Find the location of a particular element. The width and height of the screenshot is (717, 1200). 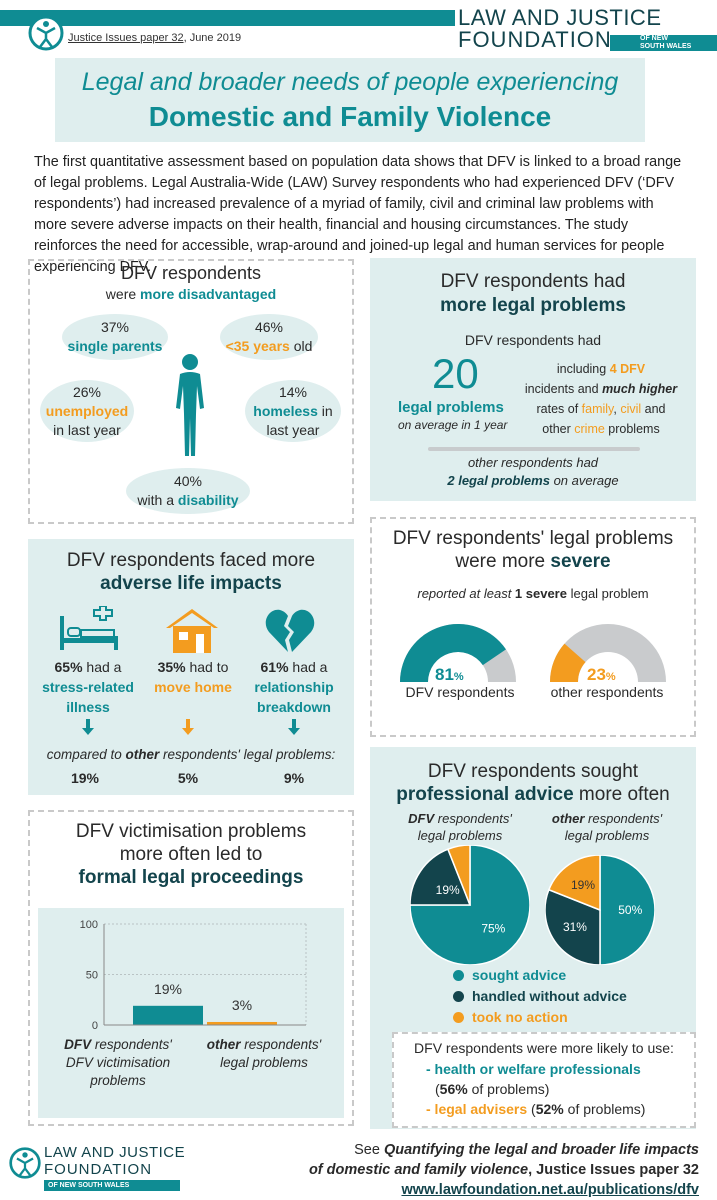

header-meta: Justice Issues paper 32, June 2019 is located at coordinates (154, 38).